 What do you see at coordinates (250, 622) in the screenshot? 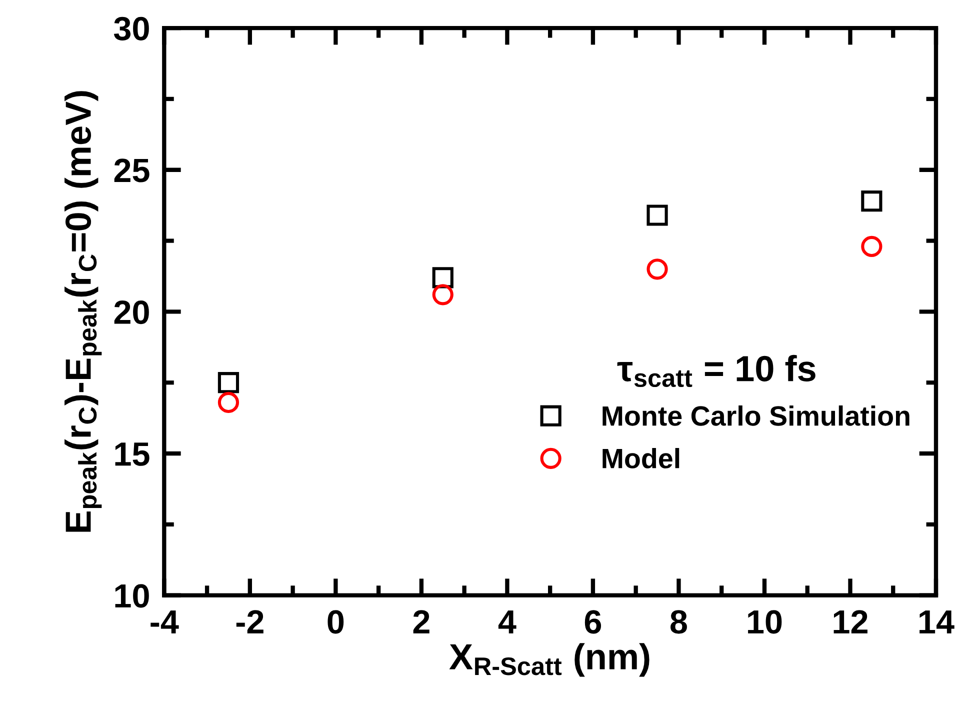
I see `x-tick-label: -2` at bounding box center [250, 622].